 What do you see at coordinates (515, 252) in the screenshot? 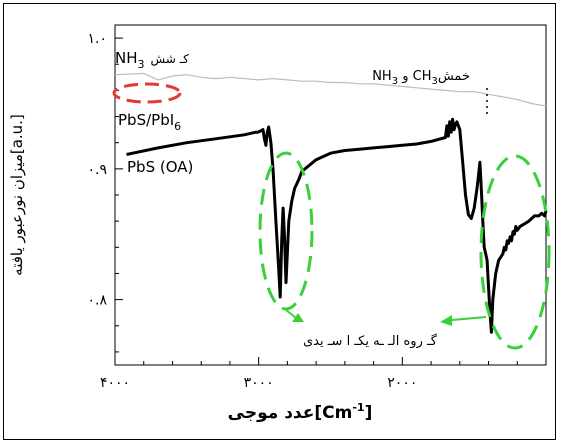
I see `acid-region-ellipse` at bounding box center [515, 252].